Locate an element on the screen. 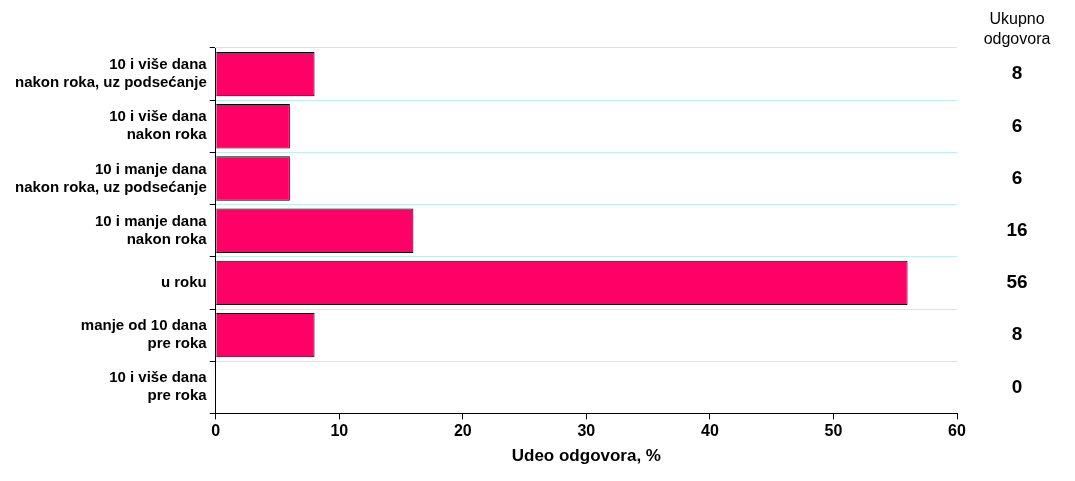 The width and height of the screenshot is (1075, 481). x-tick-label: 20 is located at coordinates (462, 431).